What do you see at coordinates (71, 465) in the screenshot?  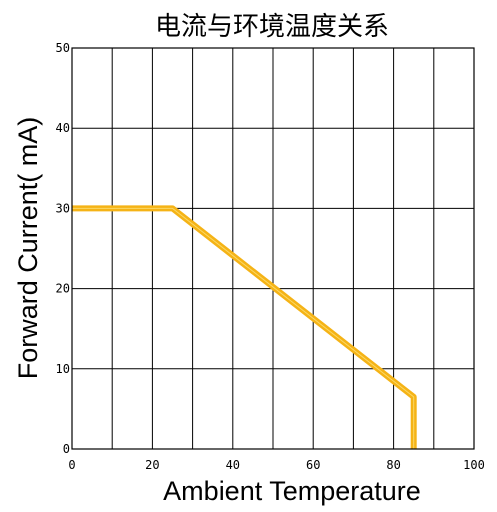 I see `x-tick-label: 0` at bounding box center [71, 465].